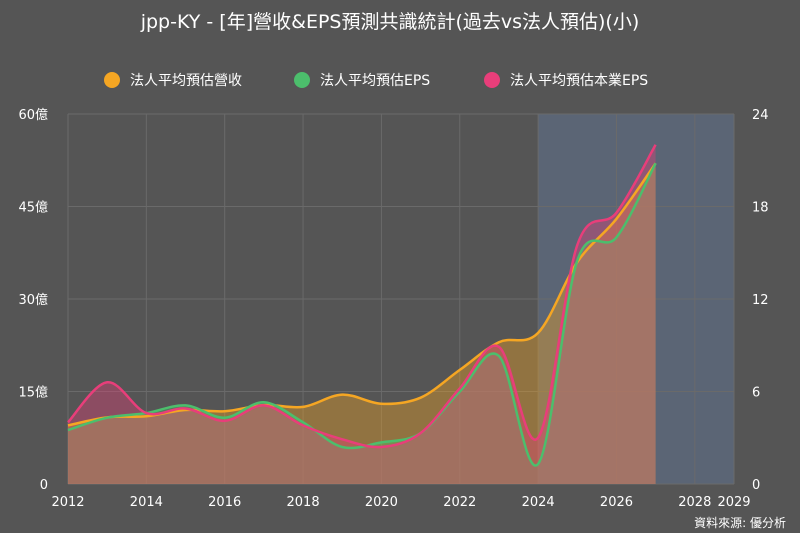 The height and width of the screenshot is (533, 800). I want to click on legend-label-1: 法人平均預估EPS, so click(375, 81).